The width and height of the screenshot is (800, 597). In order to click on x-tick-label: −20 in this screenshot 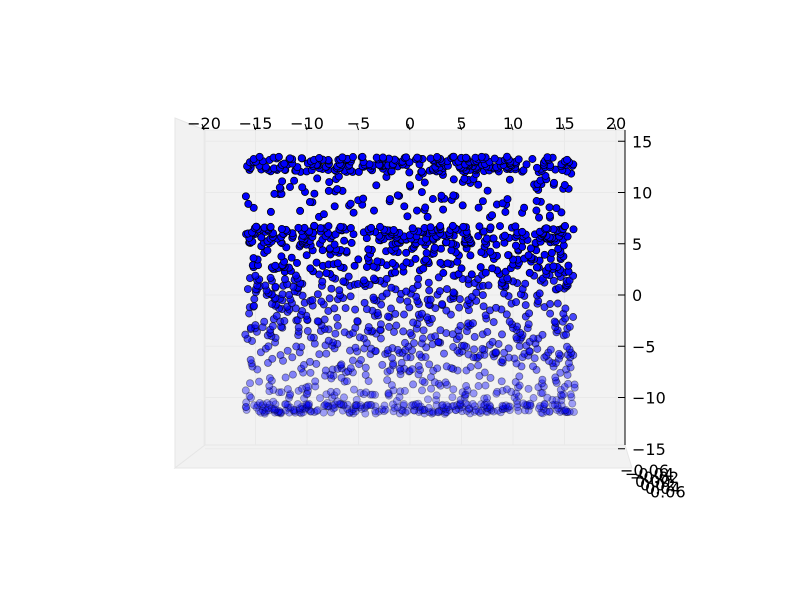, I will do `click(204, 123)`.